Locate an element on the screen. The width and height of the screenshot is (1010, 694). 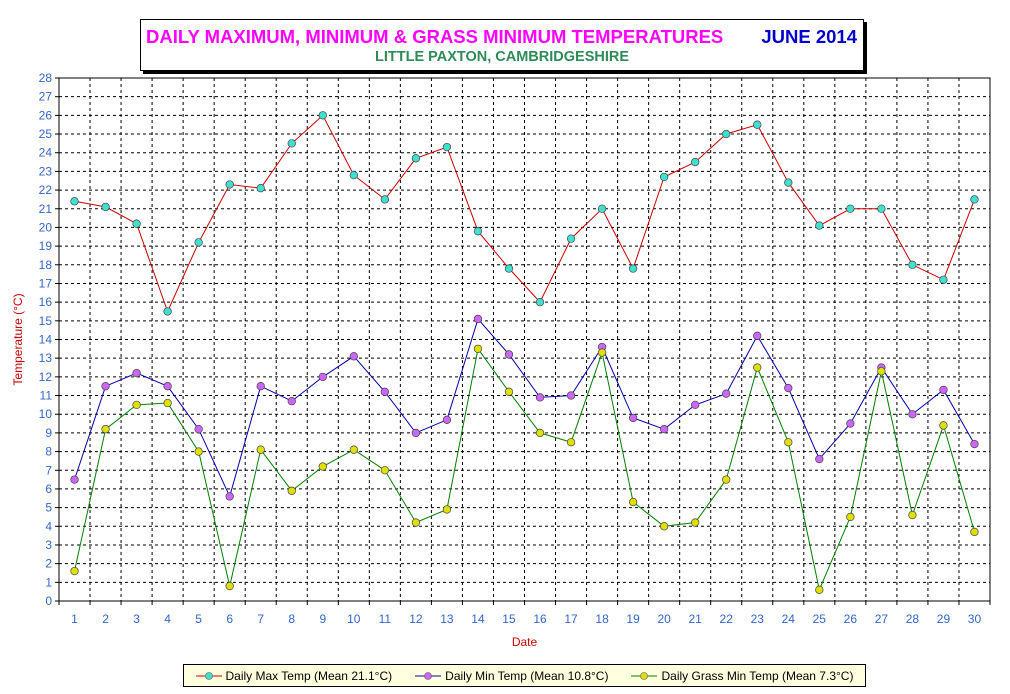
x-tick-label: 29 is located at coordinates (944, 619).